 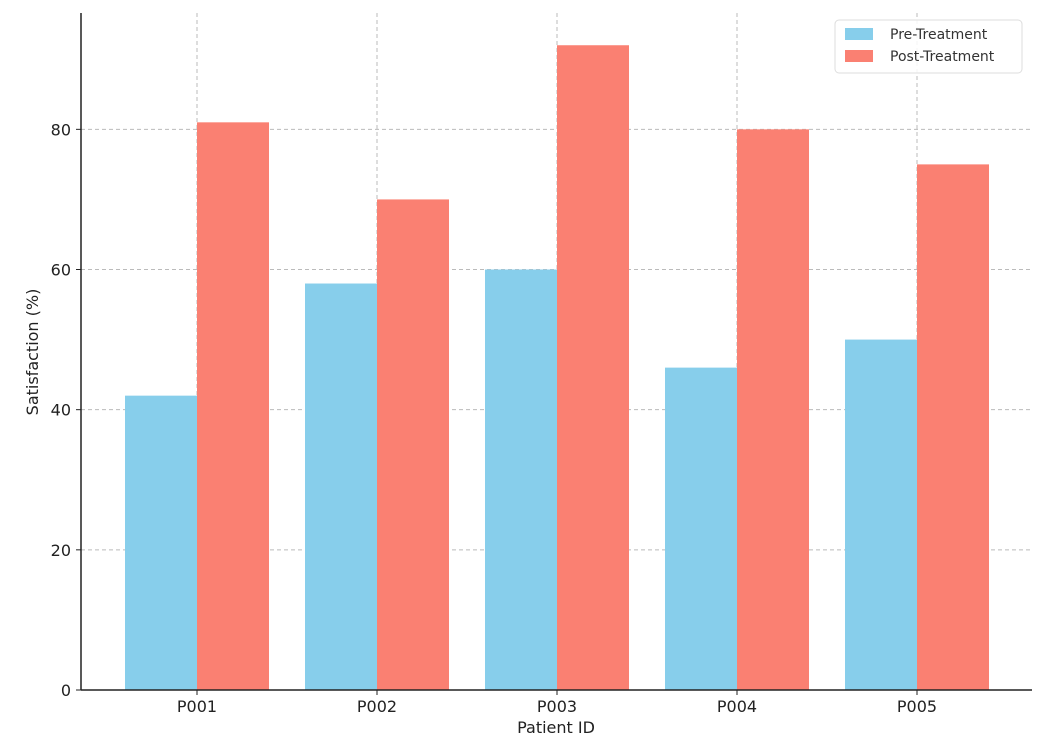 I want to click on legend-frame, so click(x=928, y=46).